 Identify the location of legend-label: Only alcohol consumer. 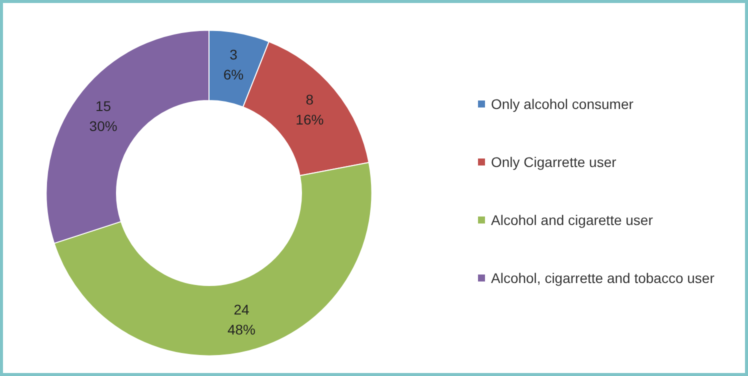
(562, 104).